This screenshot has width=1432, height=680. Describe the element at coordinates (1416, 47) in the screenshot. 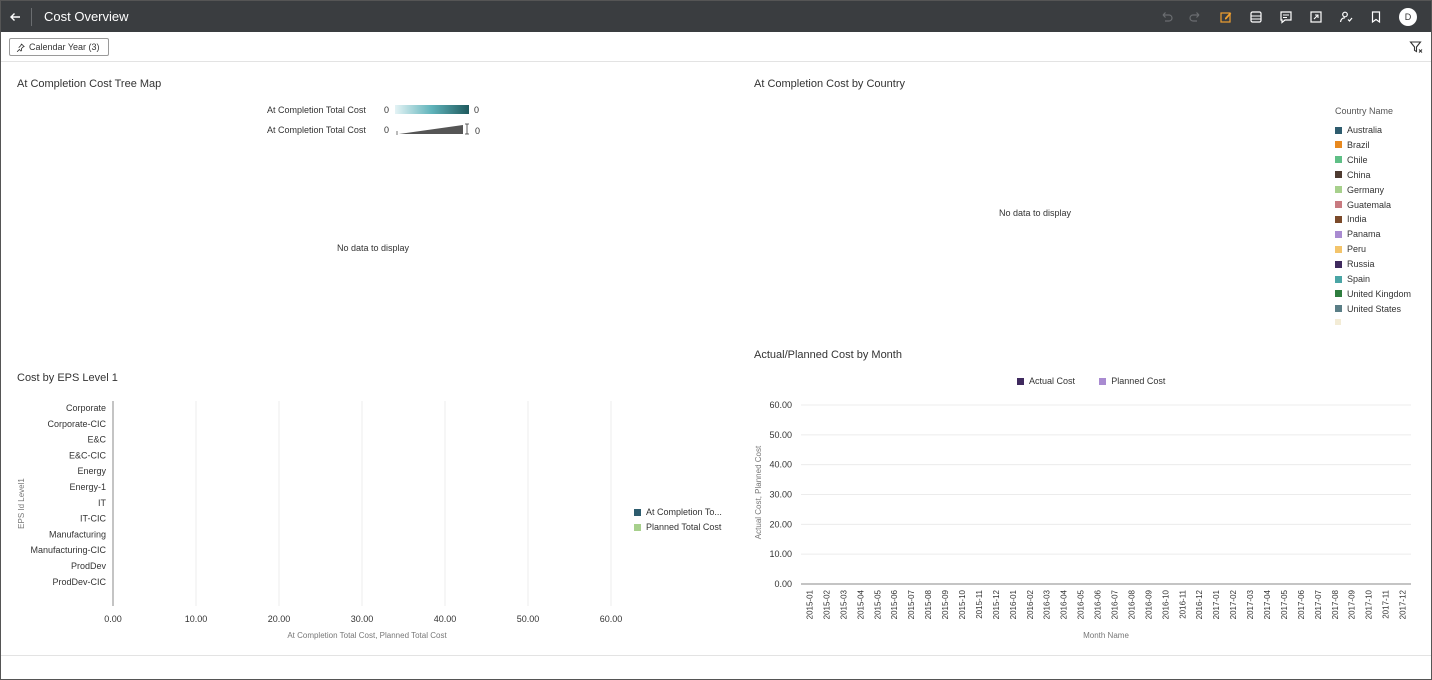

I see `filter-funnel-icon` at that location.